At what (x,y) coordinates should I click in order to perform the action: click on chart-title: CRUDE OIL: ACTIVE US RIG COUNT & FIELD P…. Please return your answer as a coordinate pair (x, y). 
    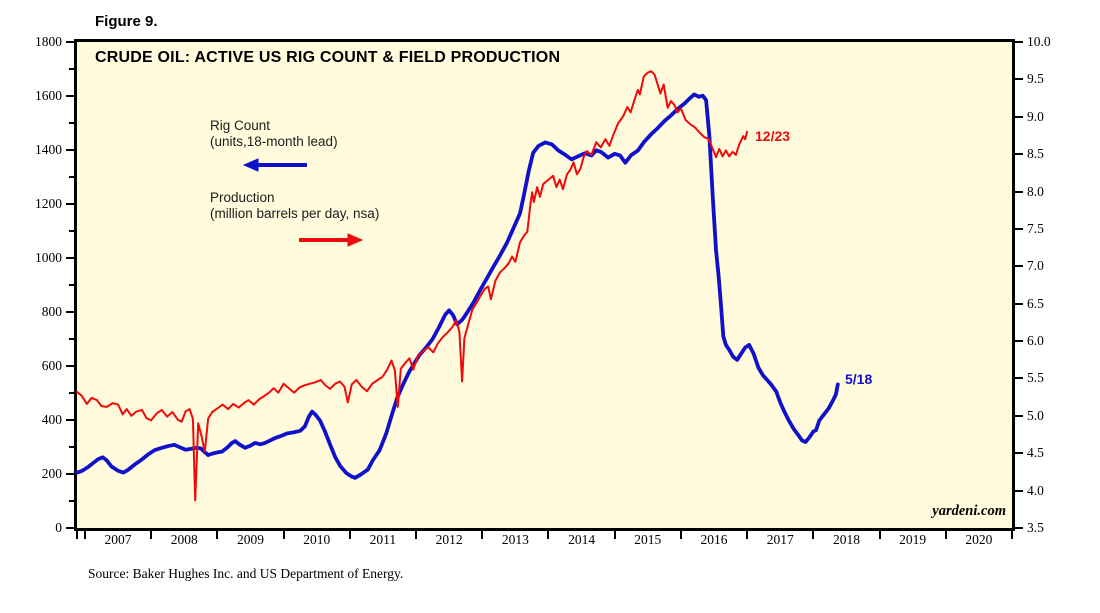
    Looking at the image, I should click on (328, 57).